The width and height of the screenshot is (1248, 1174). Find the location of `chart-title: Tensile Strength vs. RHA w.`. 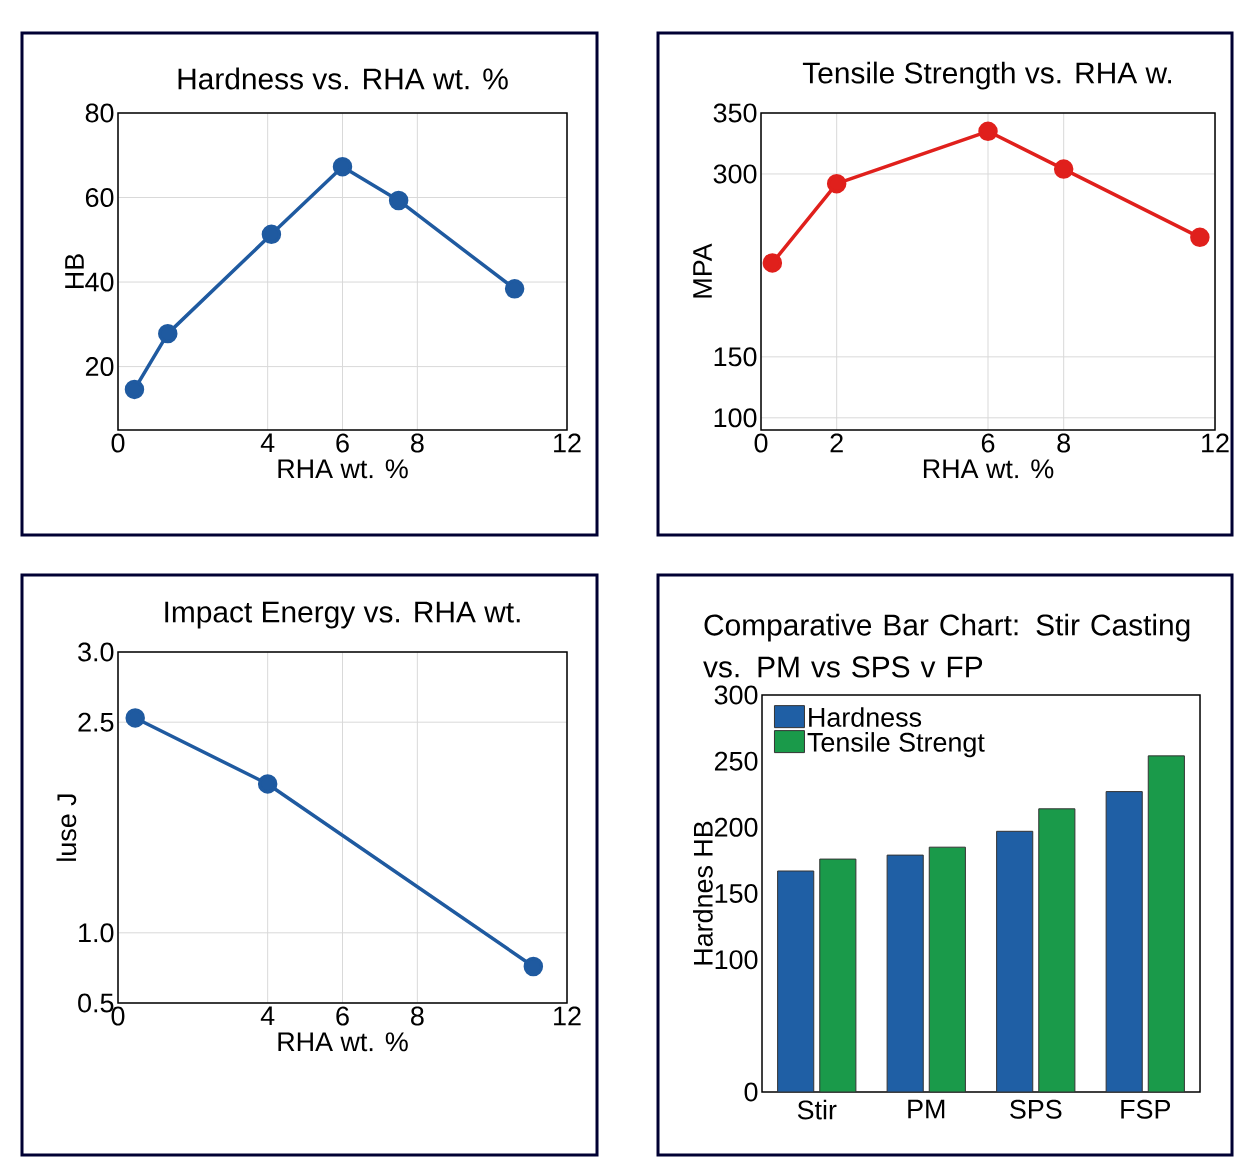

chart-title: Tensile Strength vs. RHA w. is located at coordinates (987, 75).